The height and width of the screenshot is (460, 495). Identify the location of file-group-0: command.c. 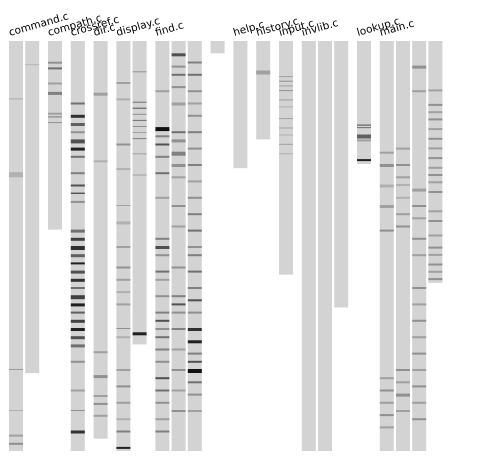
(39, 230).